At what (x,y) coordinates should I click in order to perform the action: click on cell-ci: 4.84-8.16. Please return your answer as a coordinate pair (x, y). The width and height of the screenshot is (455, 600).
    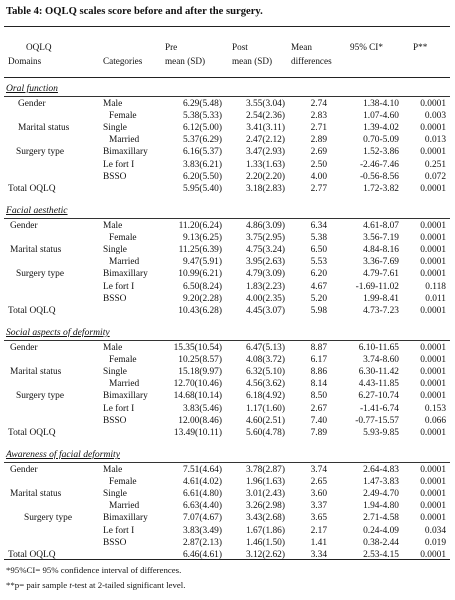
    Looking at the image, I should click on (381, 250).